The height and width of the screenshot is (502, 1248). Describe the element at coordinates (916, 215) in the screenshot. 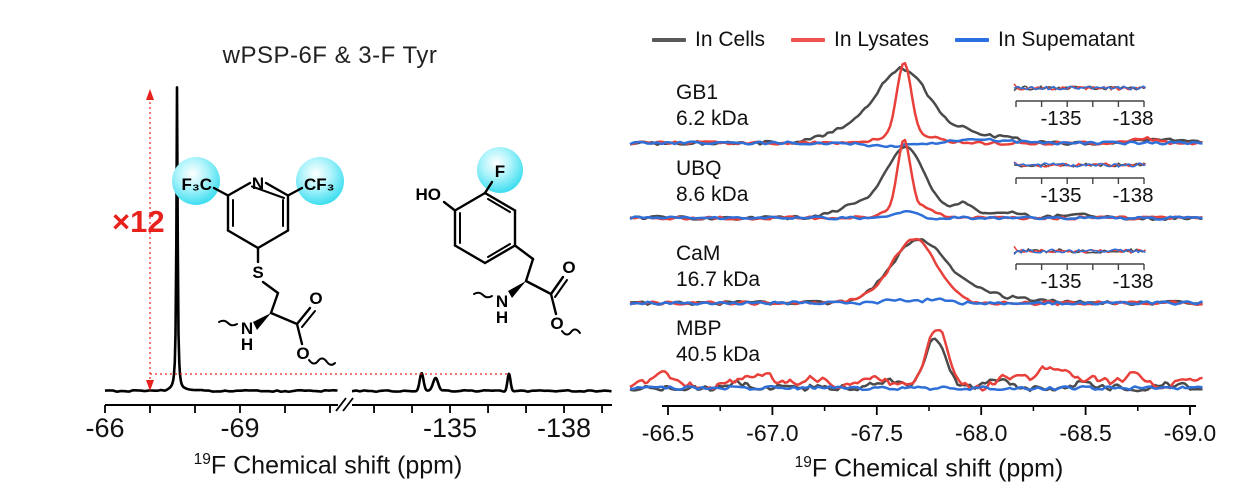

I see `trace-ubq-supernatant` at that location.